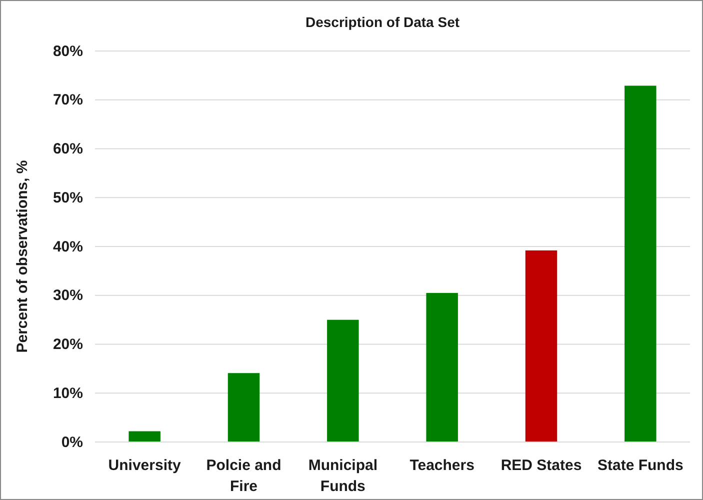  What do you see at coordinates (244, 476) in the screenshot?
I see `x-tick-label: Polcie and Fire` at bounding box center [244, 476].